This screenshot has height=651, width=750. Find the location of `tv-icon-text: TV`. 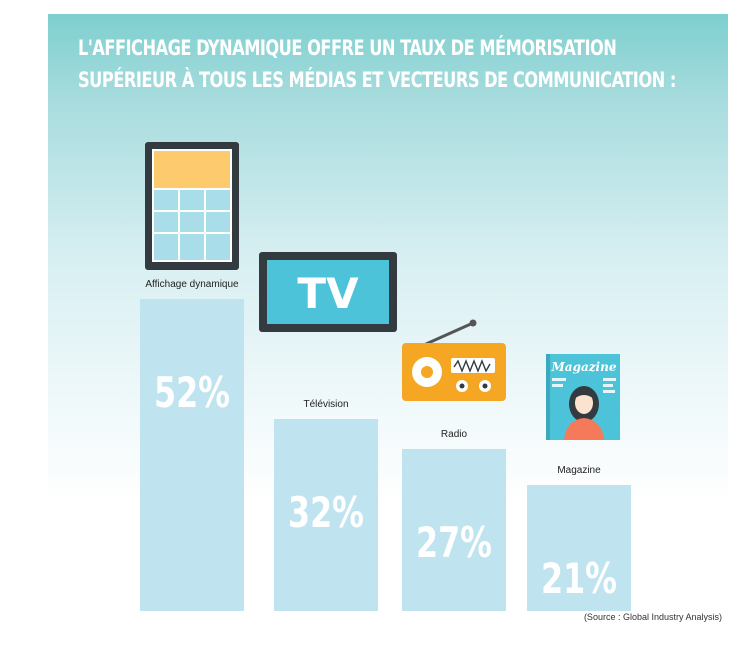

tv-icon-text: TV is located at coordinates (328, 293).